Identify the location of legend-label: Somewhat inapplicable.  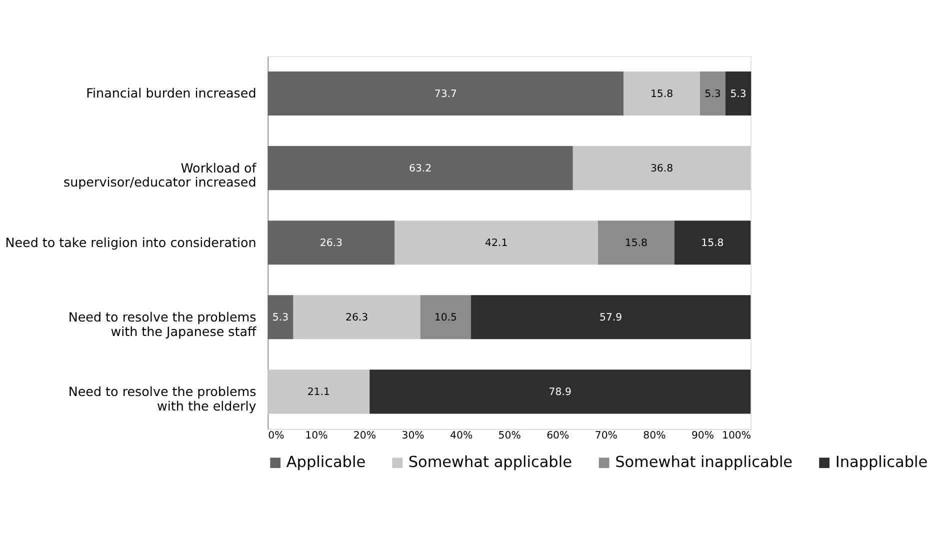
(704, 462).